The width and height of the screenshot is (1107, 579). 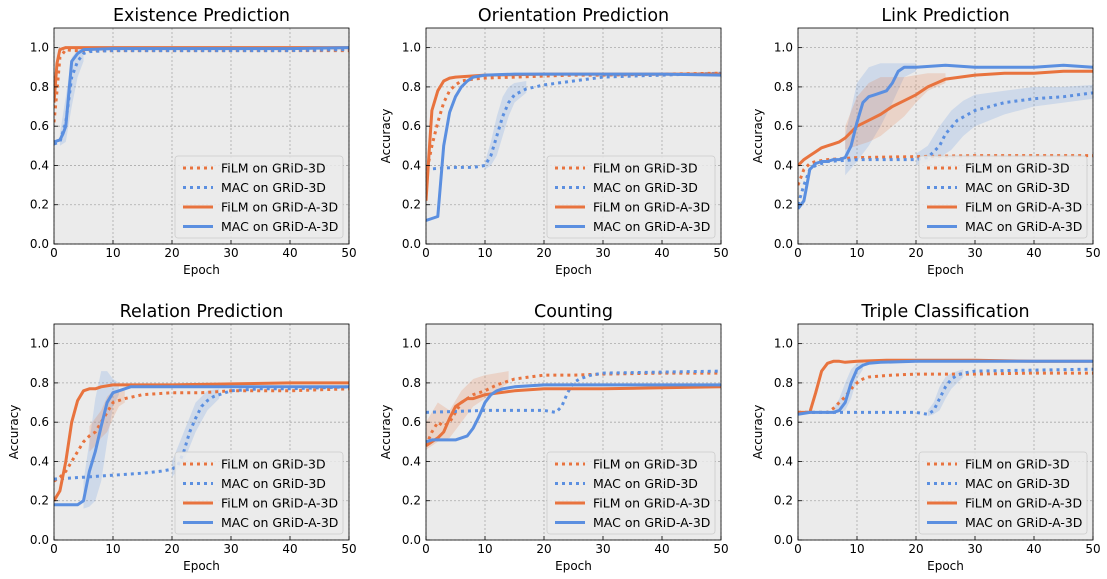 I want to click on series-line-film-on-grid-3d, so click(x=573, y=409).